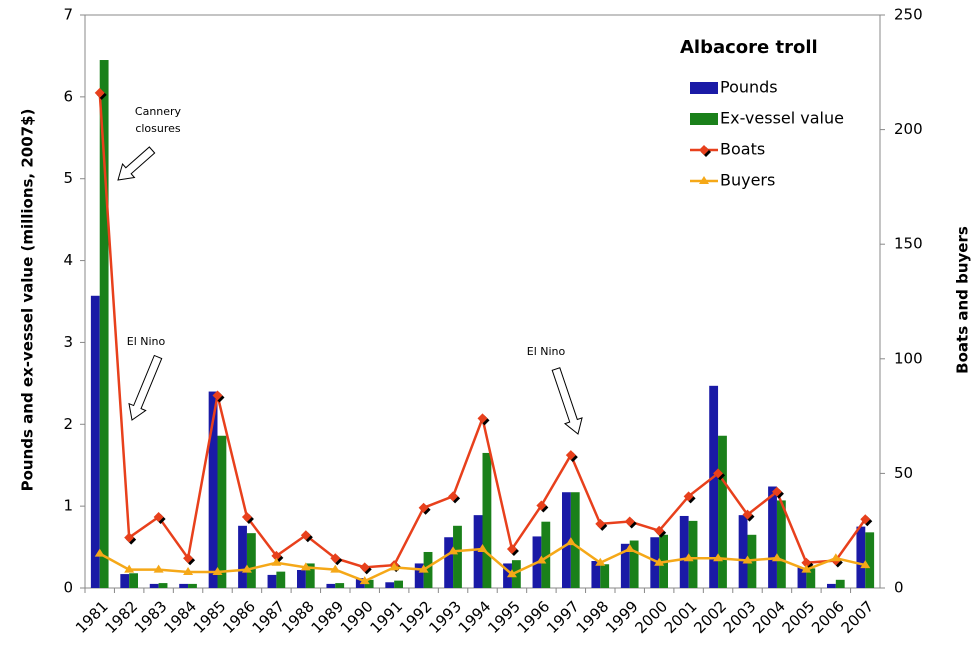 This screenshot has width=979, height=651. I want to click on x-tick-label: 1992, so click(416, 617).